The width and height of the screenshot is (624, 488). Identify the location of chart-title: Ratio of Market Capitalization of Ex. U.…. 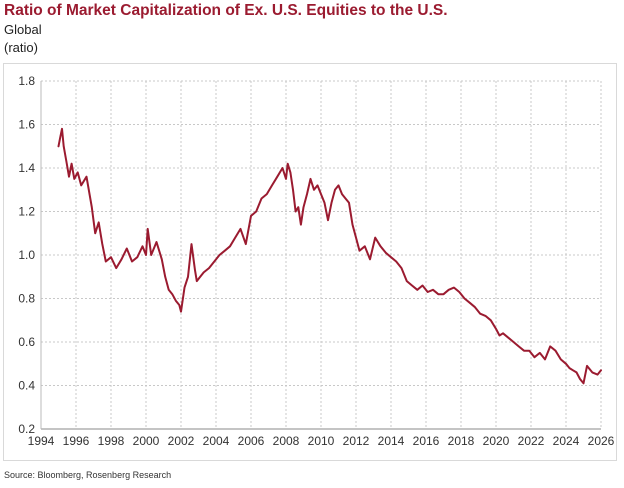
(226, 10).